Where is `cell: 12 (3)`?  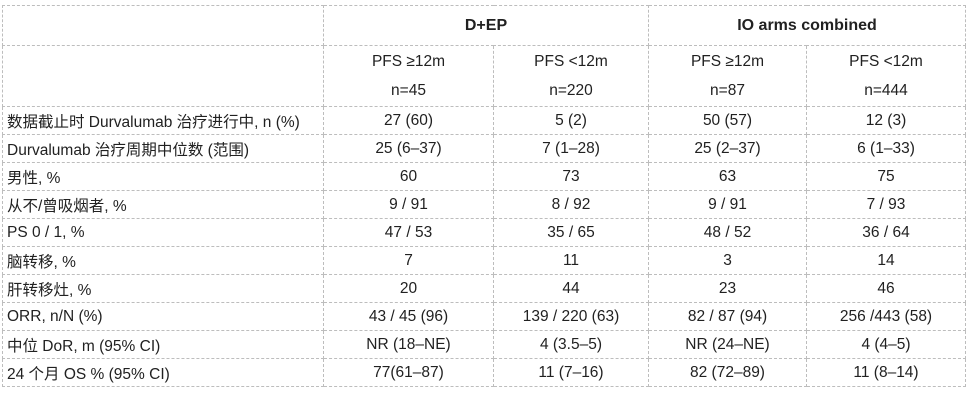 cell: 12 (3) is located at coordinates (886, 120).